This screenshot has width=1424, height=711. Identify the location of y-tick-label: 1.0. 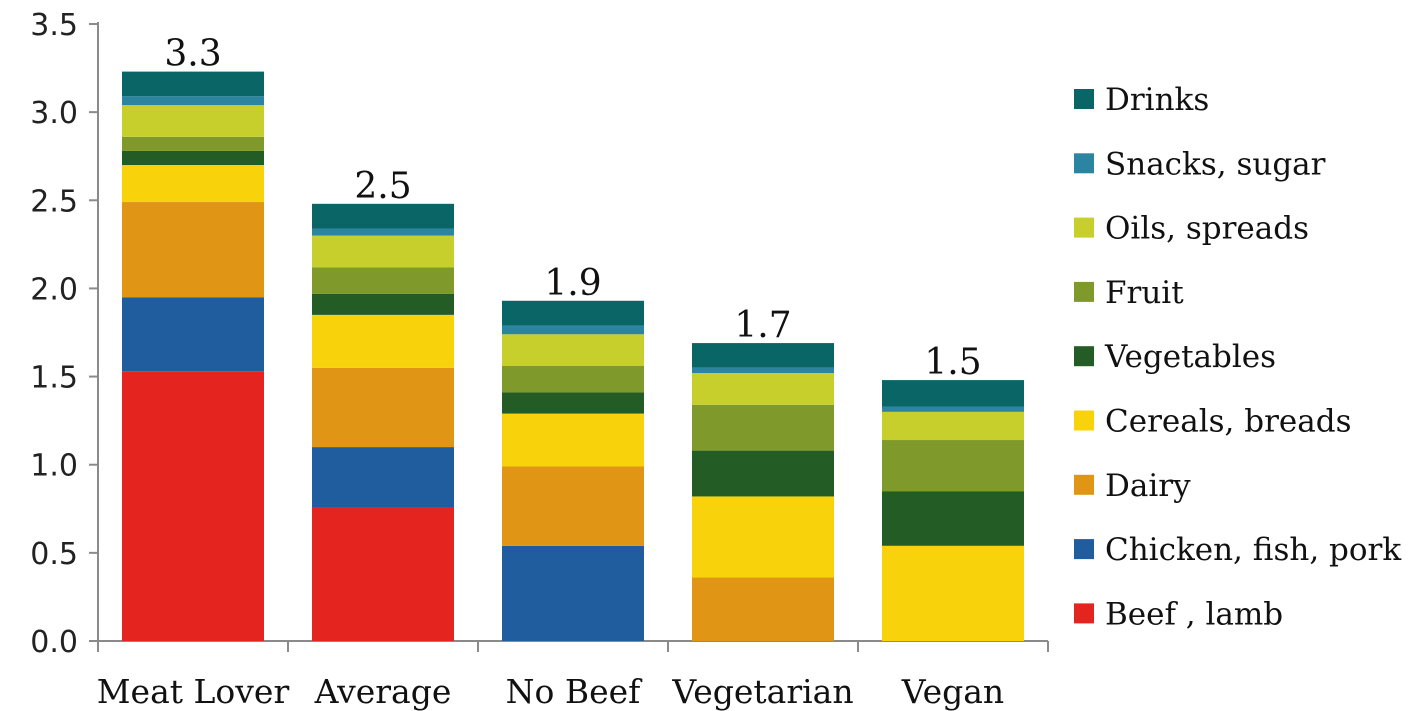
(54, 466).